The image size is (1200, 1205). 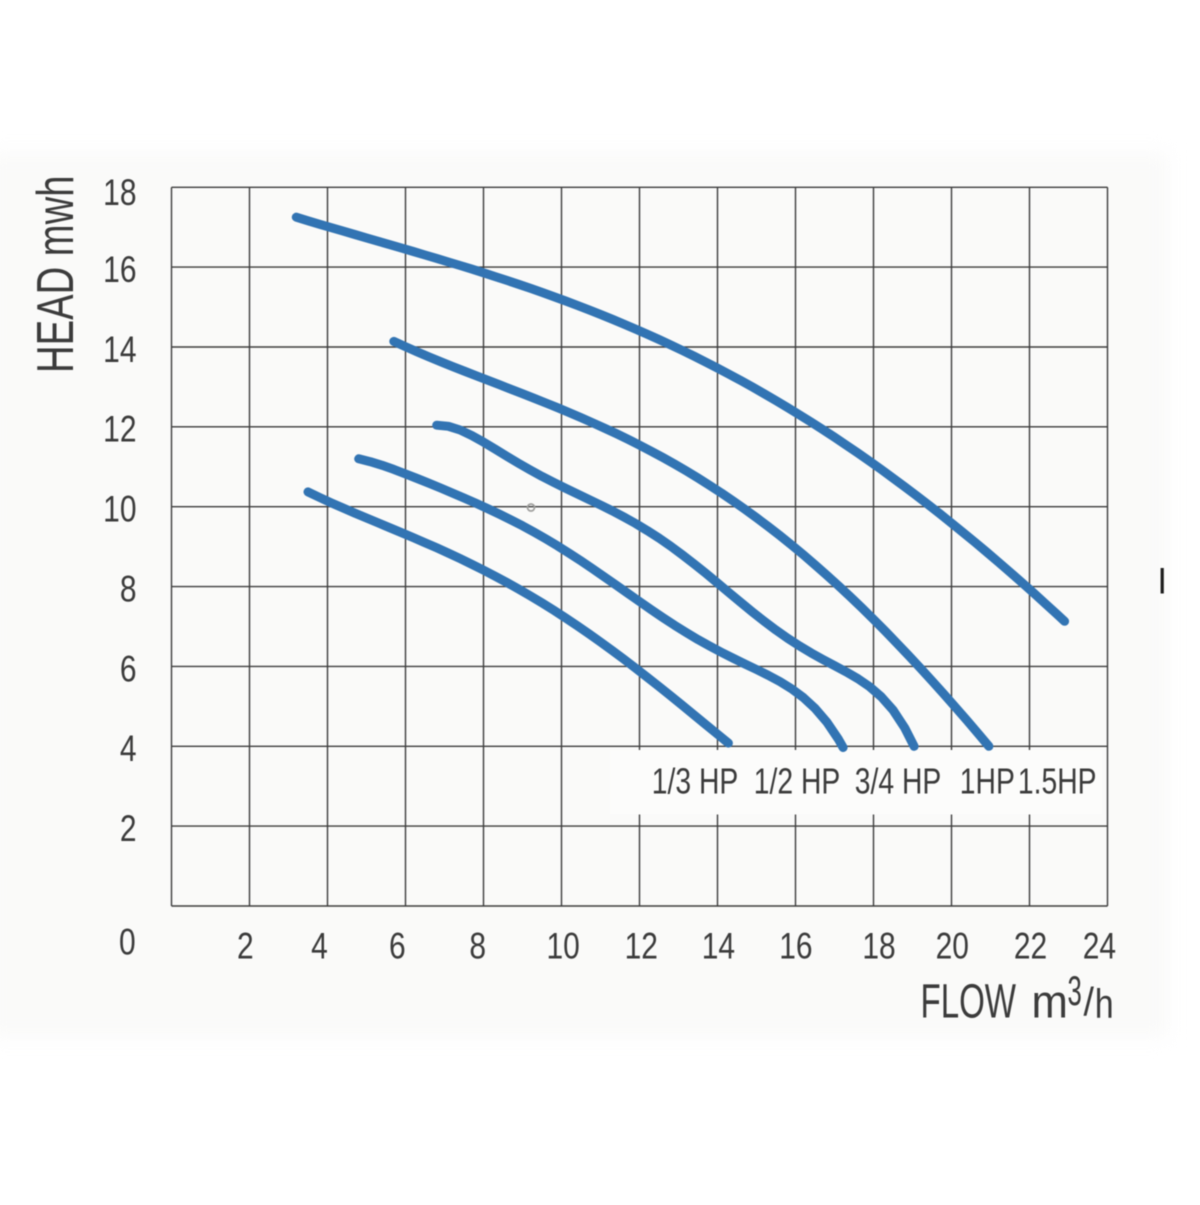 What do you see at coordinates (898, 780) in the screenshot?
I see `svg-text: 3/4 HP` at bounding box center [898, 780].